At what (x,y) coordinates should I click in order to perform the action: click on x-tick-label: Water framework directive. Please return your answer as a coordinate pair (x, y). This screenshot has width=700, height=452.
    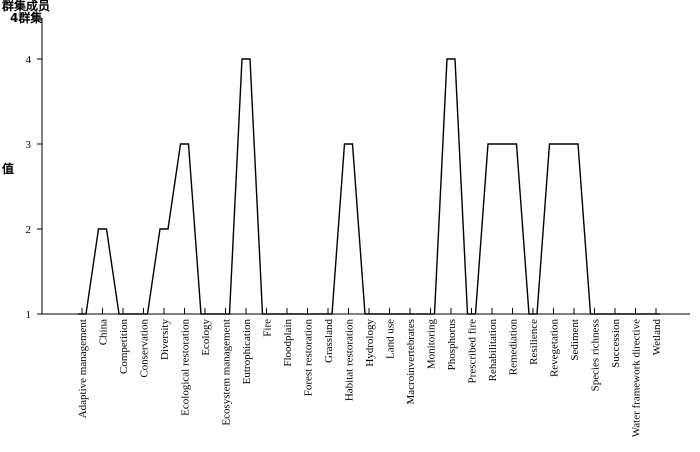
    Looking at the image, I should click on (637, 378).